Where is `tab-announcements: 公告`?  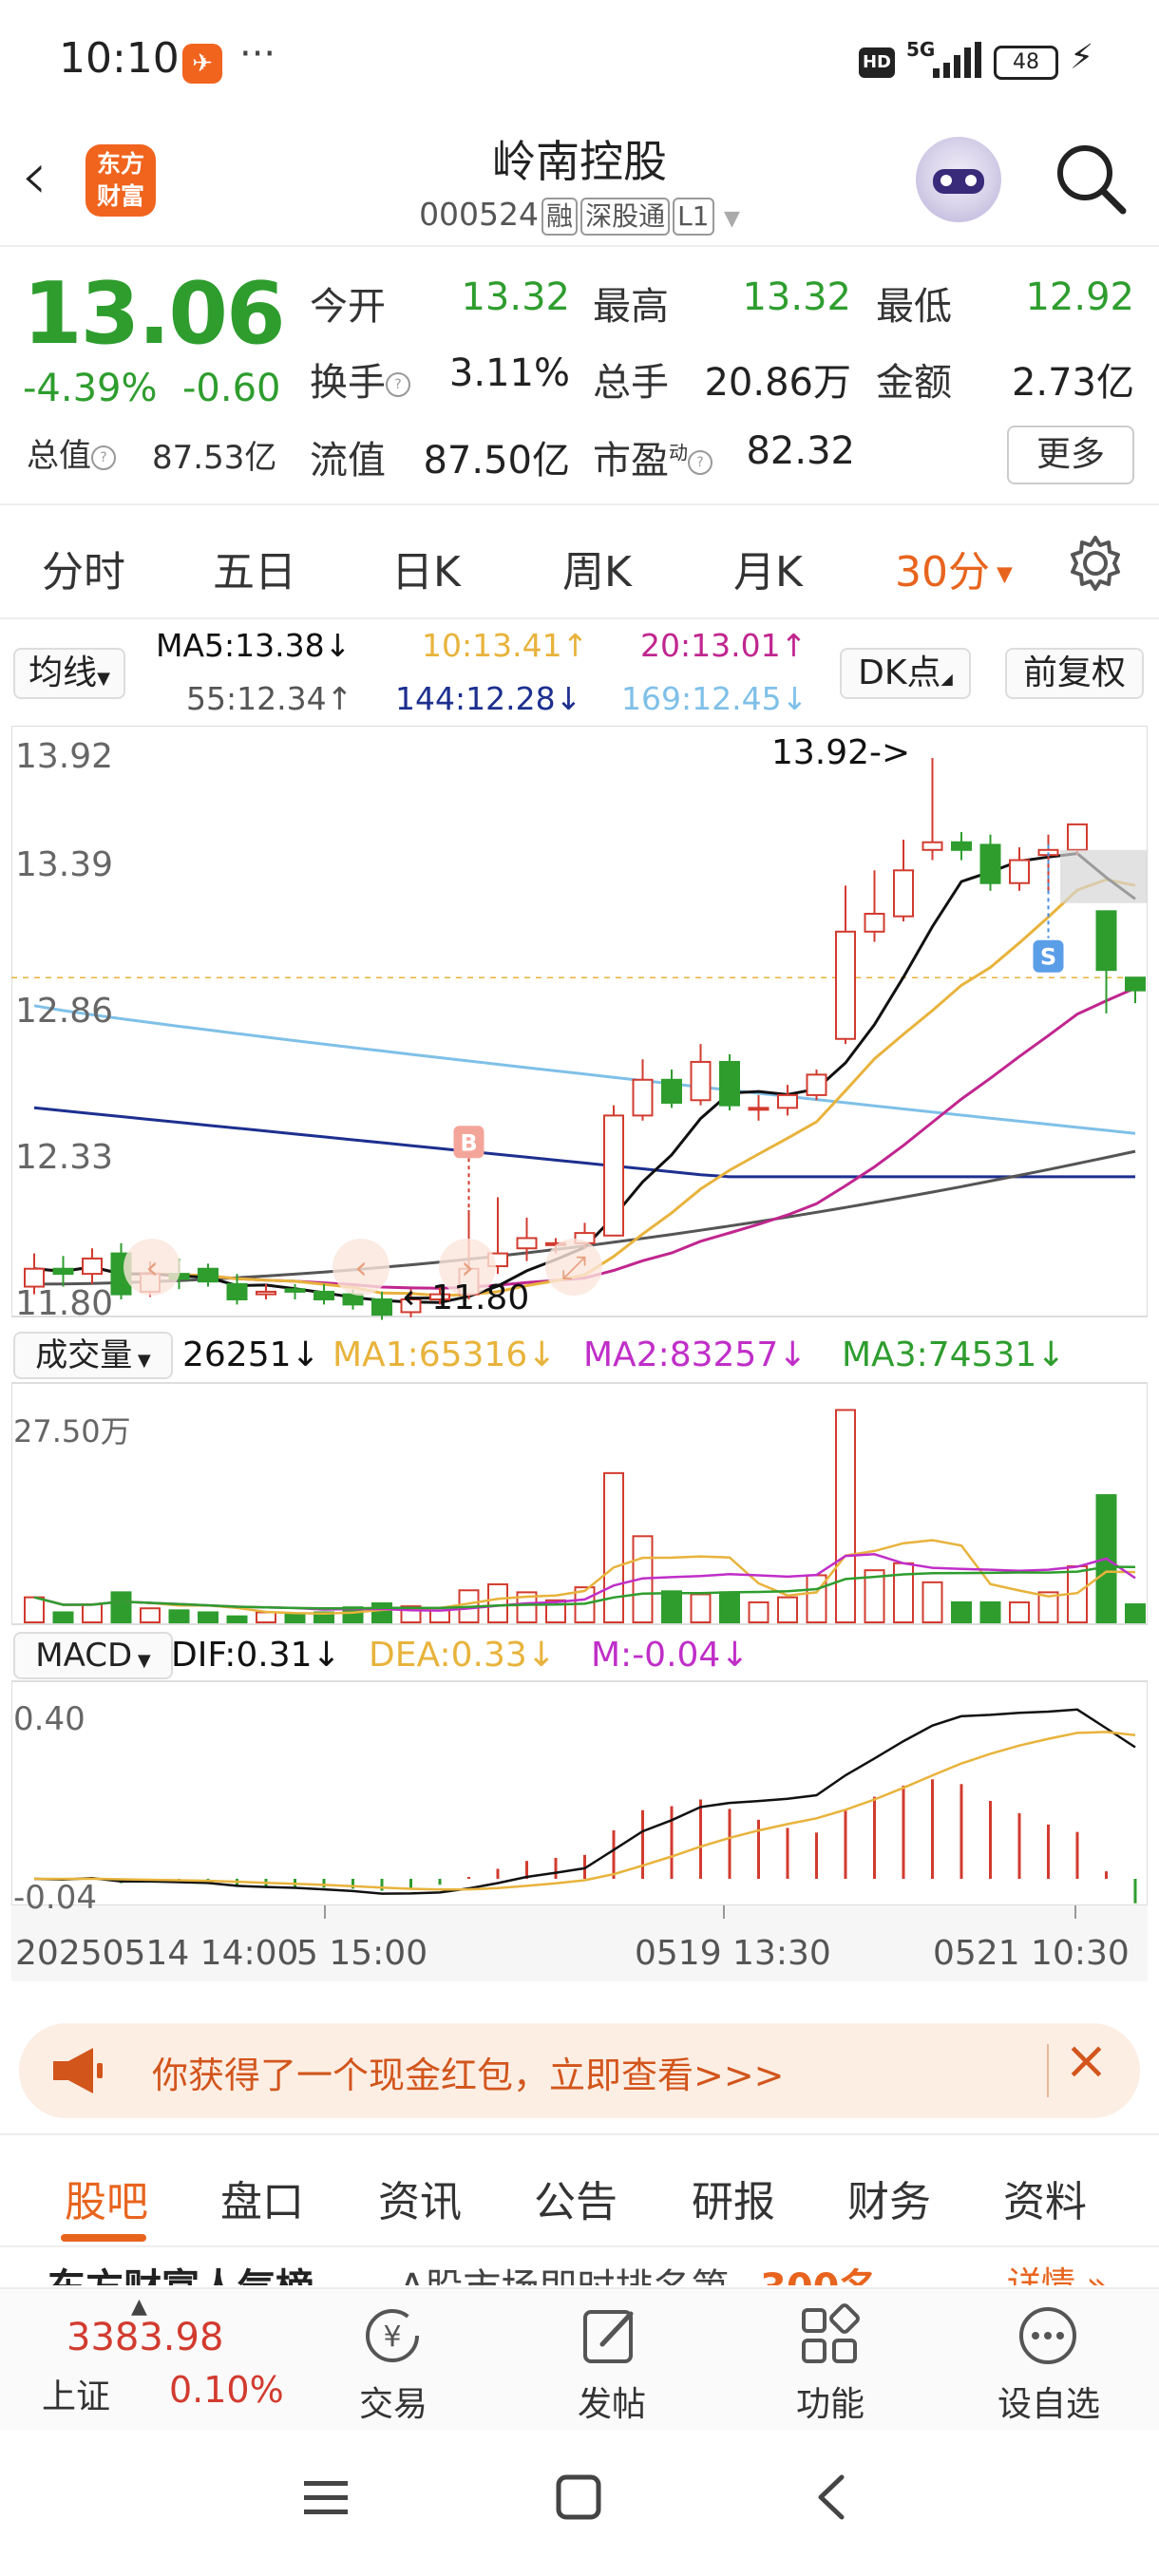 tab-announcements: 公告 is located at coordinates (576, 2202).